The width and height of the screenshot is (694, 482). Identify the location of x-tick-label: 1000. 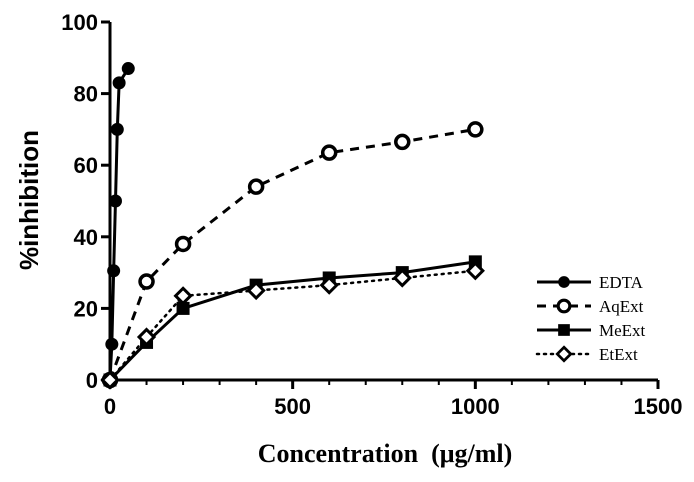
(475, 406).